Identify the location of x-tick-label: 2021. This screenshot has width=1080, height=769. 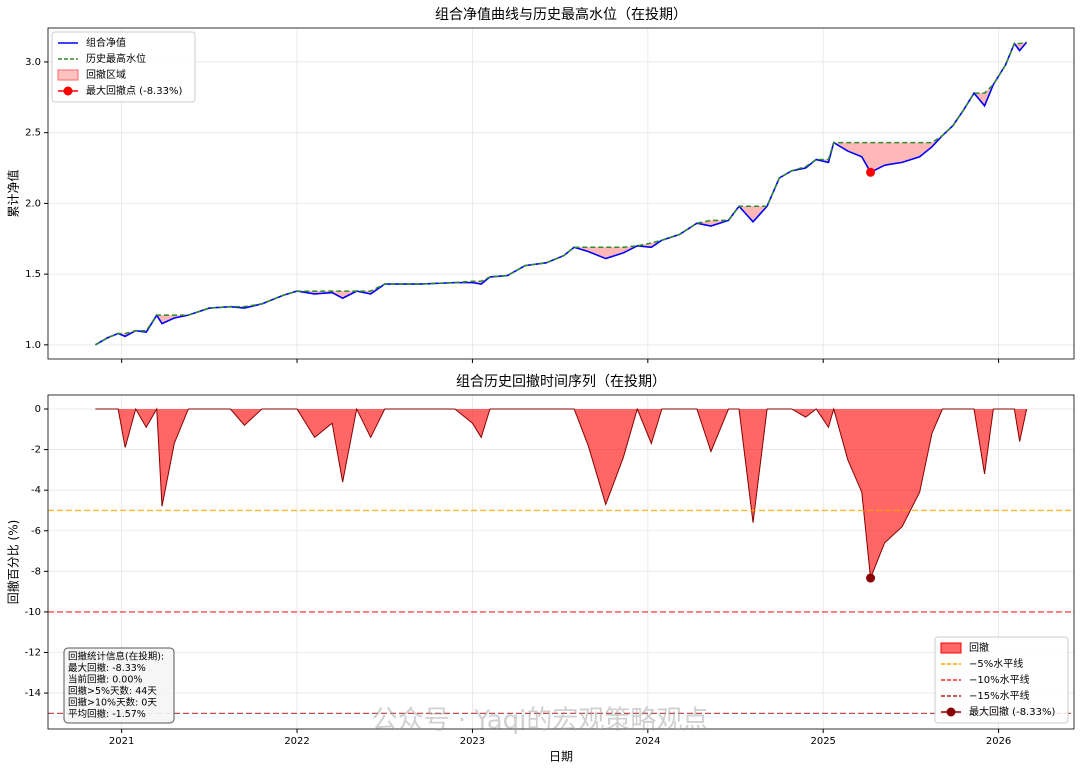
(121, 741).